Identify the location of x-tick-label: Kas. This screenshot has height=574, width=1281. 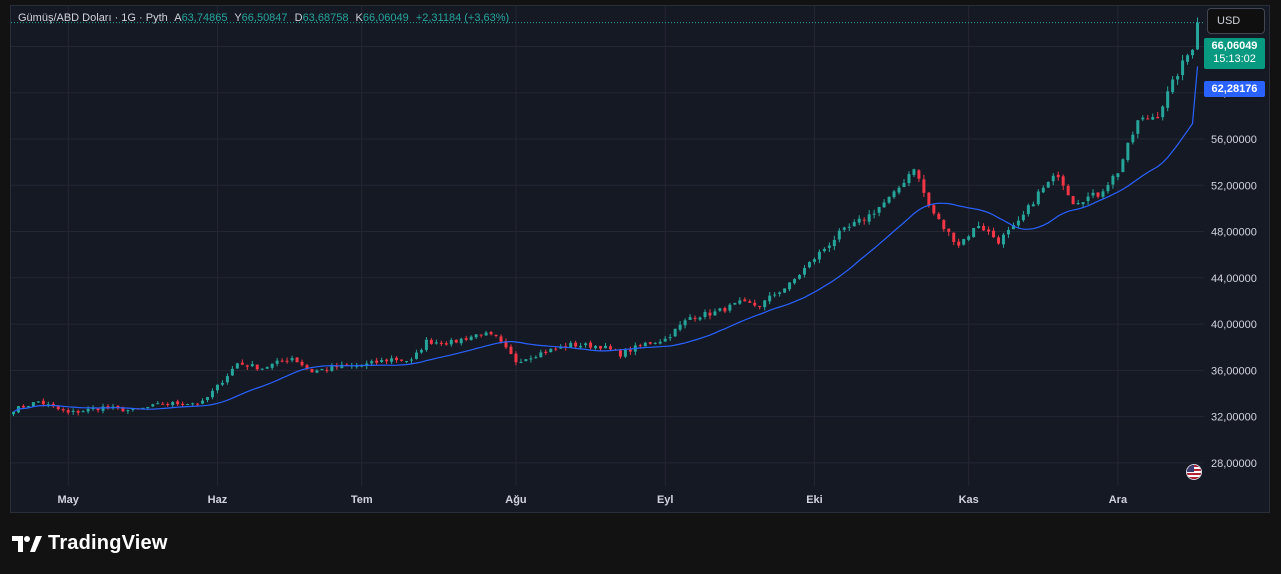
(969, 500).